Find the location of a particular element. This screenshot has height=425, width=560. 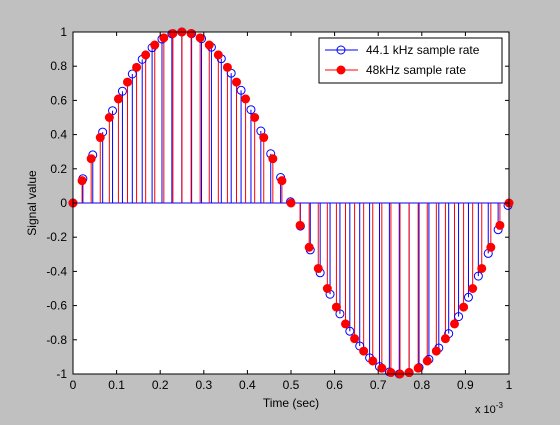

x-tick-label: 0.6 is located at coordinates (334, 385).